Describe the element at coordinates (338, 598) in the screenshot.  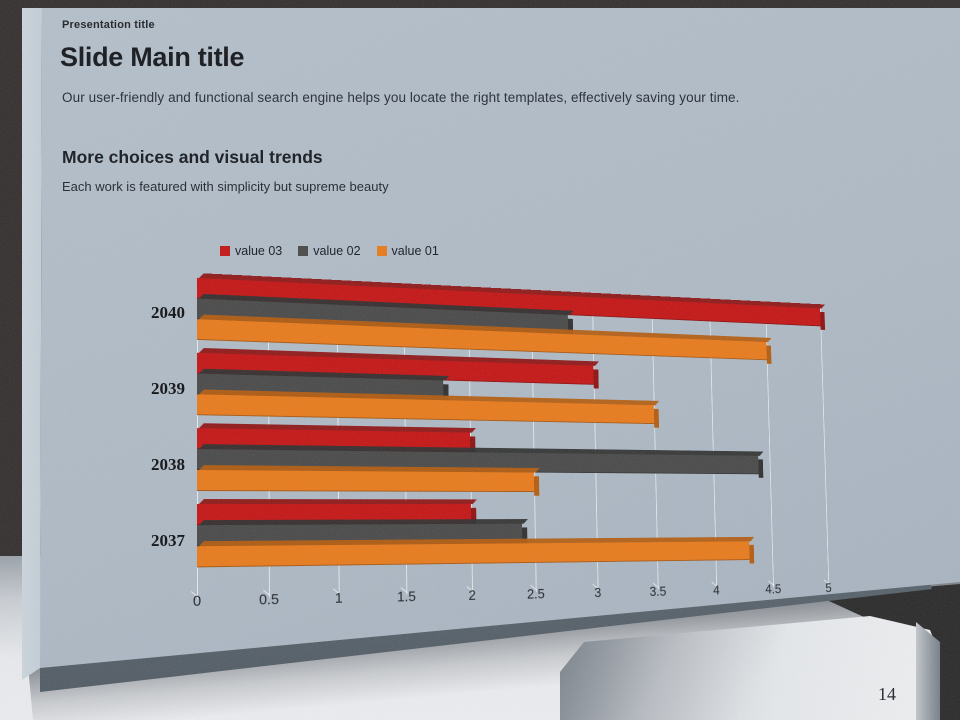
I see `x-tick-label: 1` at that location.